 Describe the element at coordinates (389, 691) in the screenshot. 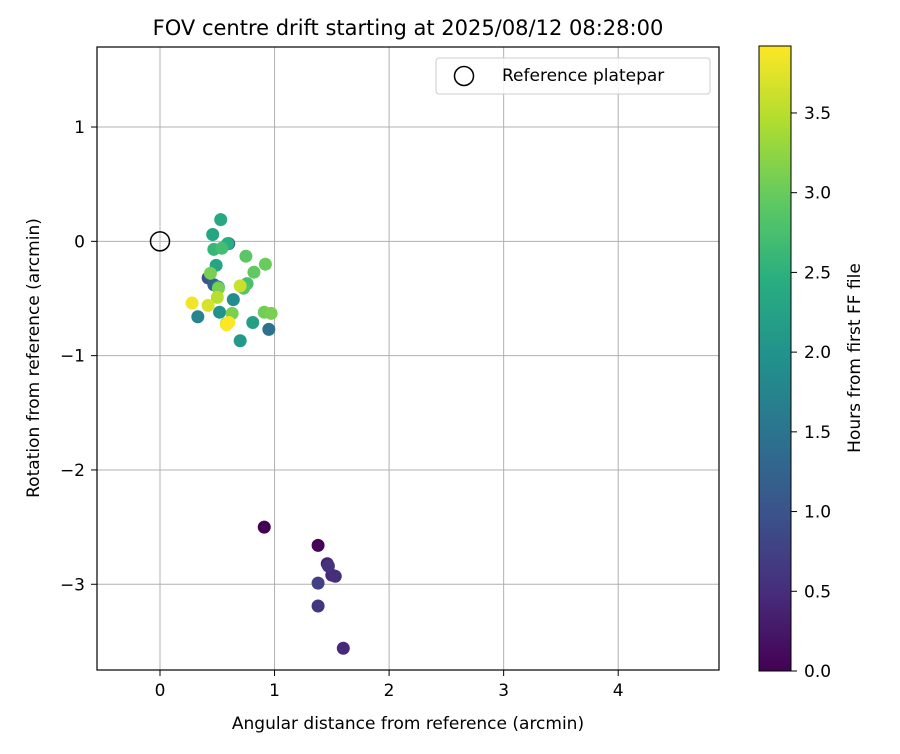

I see `x-tick-label: 2` at that location.